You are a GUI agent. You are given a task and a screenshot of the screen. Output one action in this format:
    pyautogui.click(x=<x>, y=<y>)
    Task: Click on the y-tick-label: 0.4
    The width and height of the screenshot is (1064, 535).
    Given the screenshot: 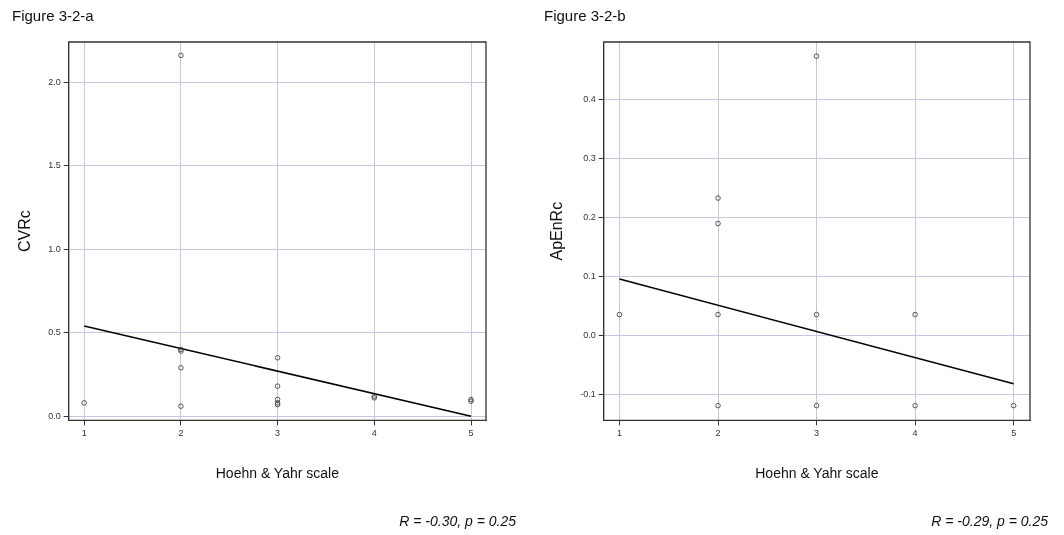 What is the action you would take?
    pyautogui.click(x=589, y=98)
    